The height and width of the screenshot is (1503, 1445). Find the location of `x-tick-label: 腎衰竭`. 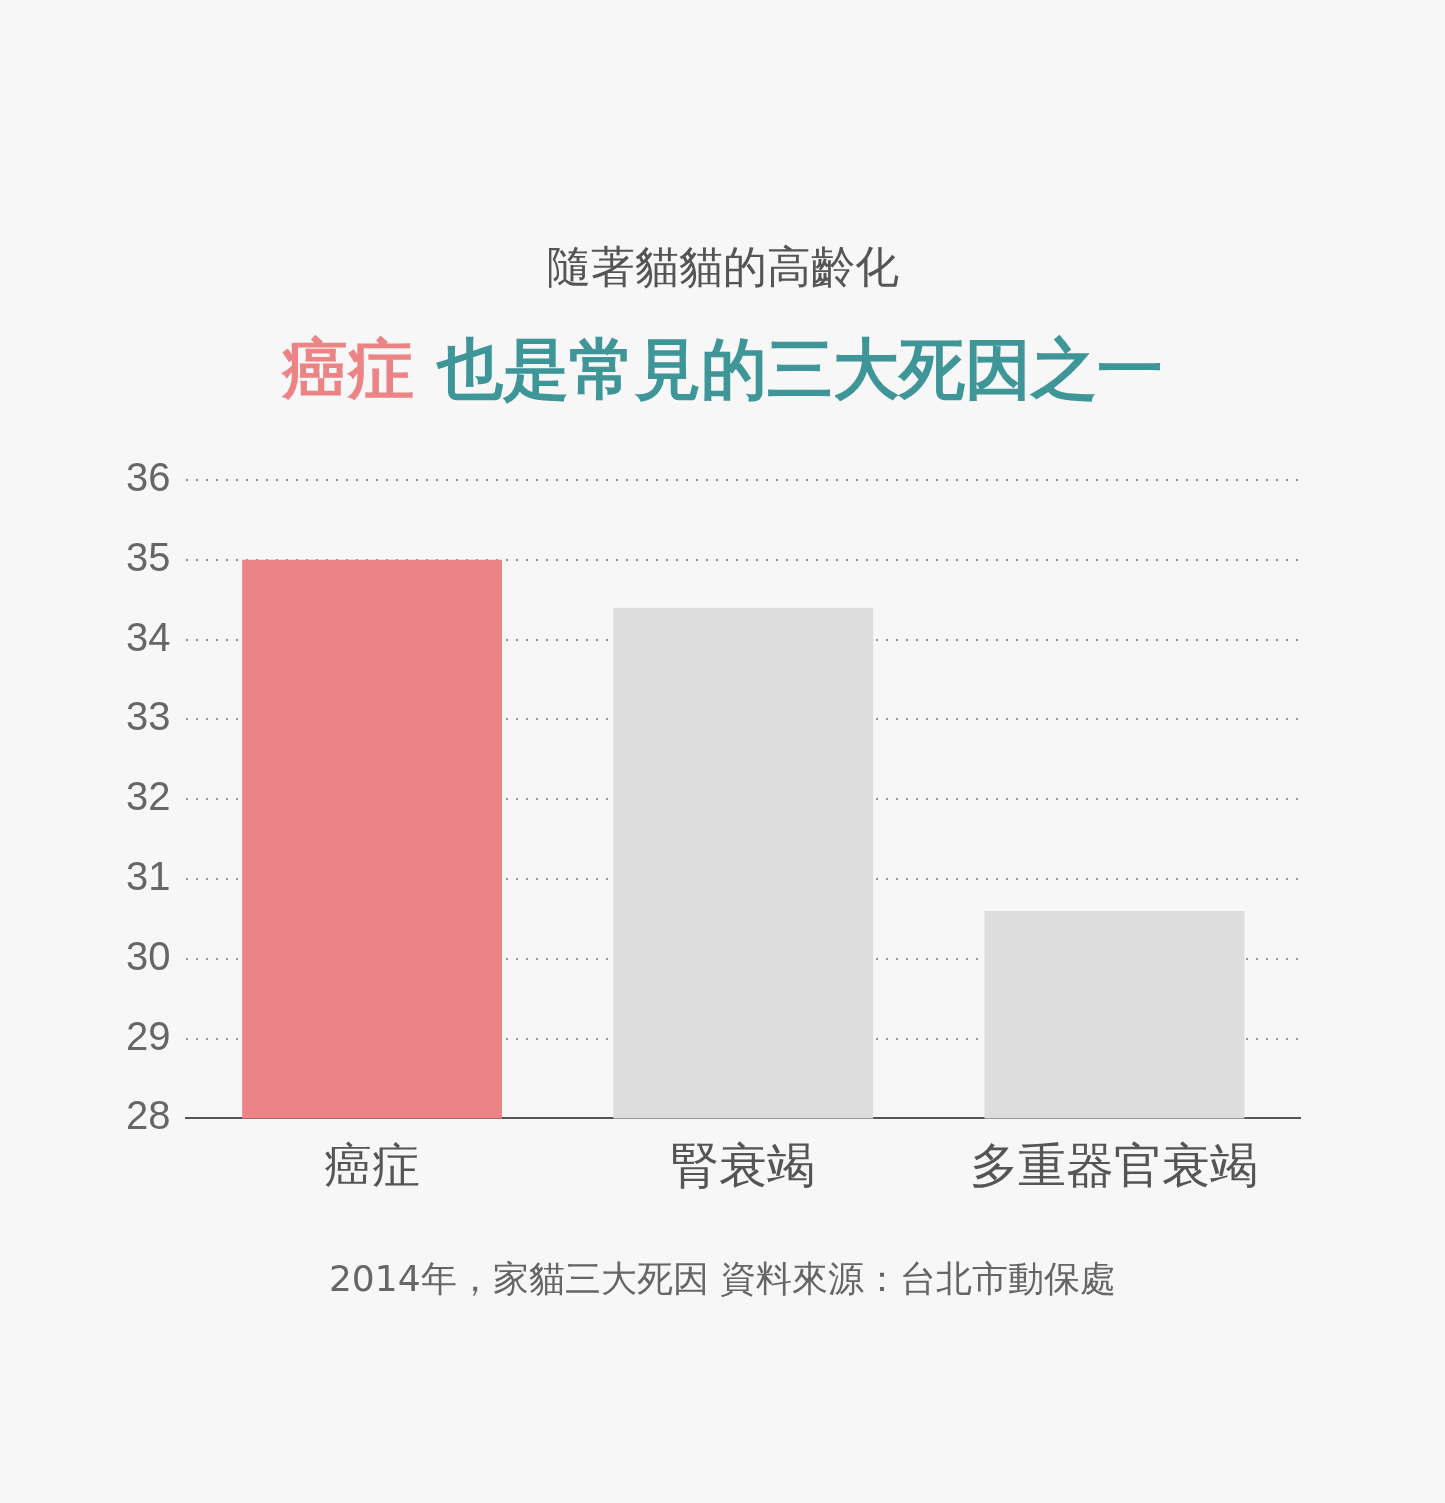

x-tick-label: 腎衰竭 is located at coordinates (743, 1166).